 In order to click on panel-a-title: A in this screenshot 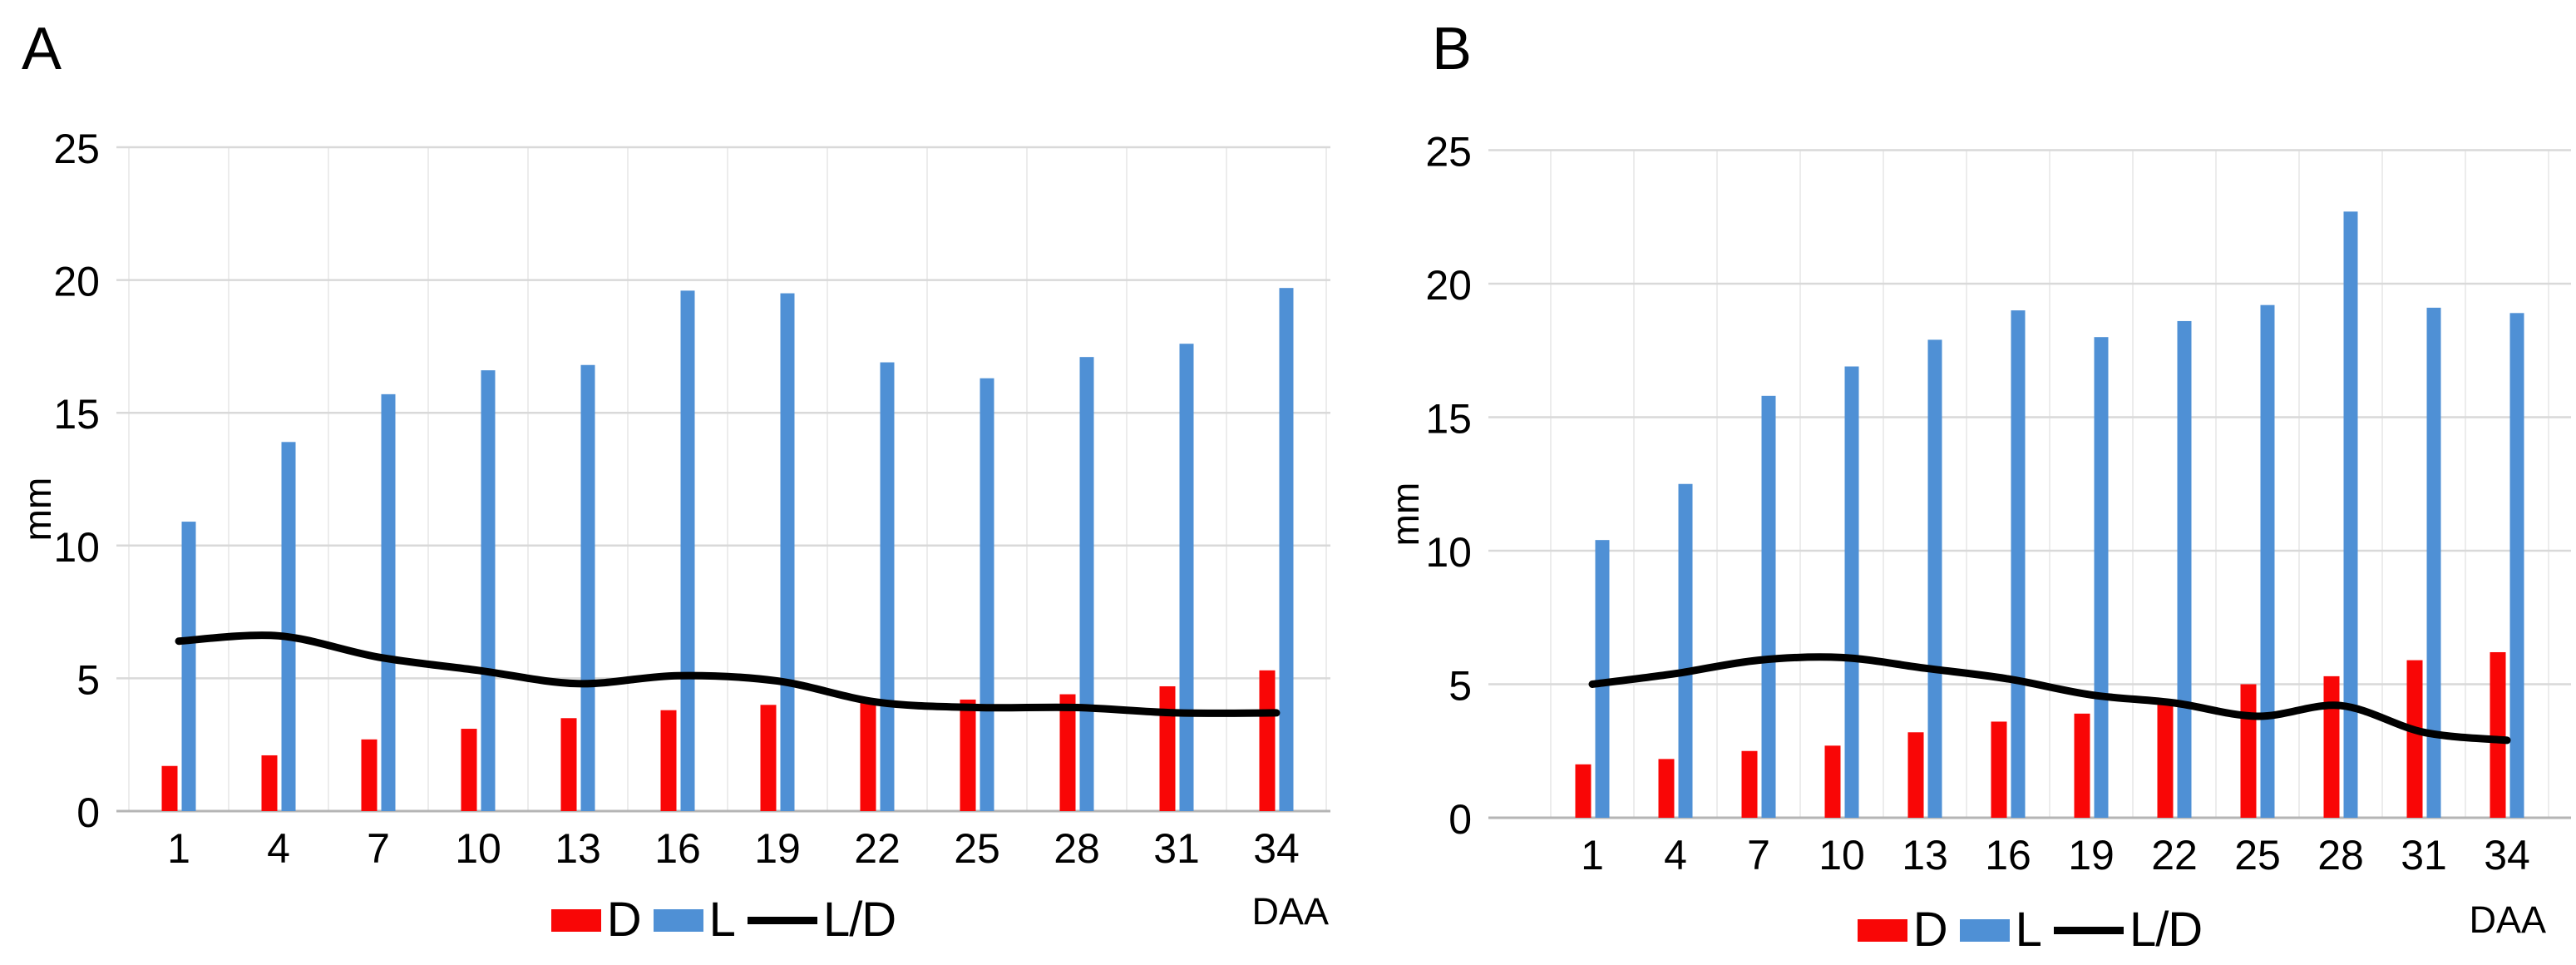, I will do `click(42, 49)`.